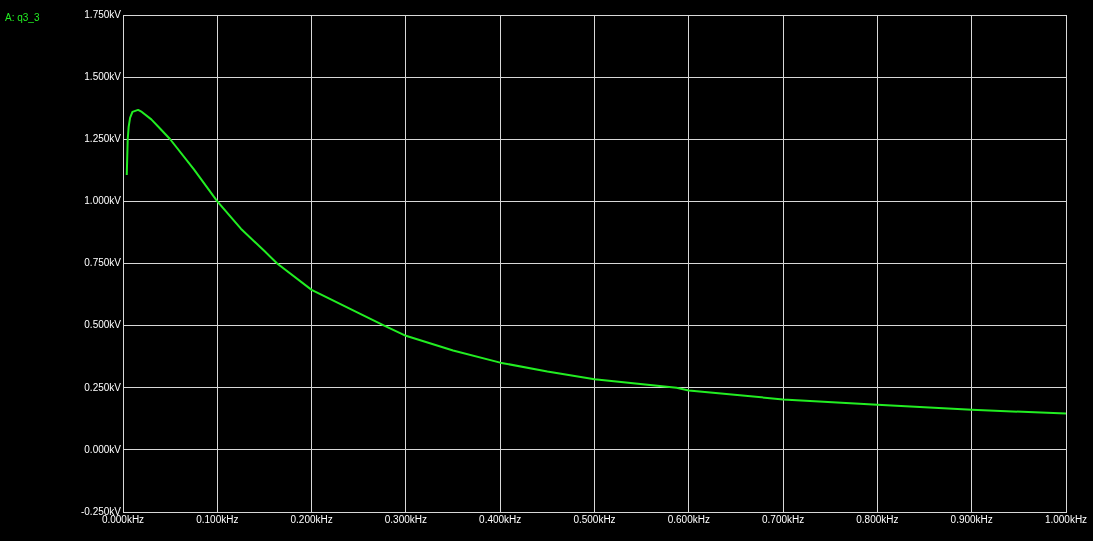 The image size is (1093, 541). What do you see at coordinates (103, 76) in the screenshot?
I see `y-tick-label: 1.500kV` at bounding box center [103, 76].